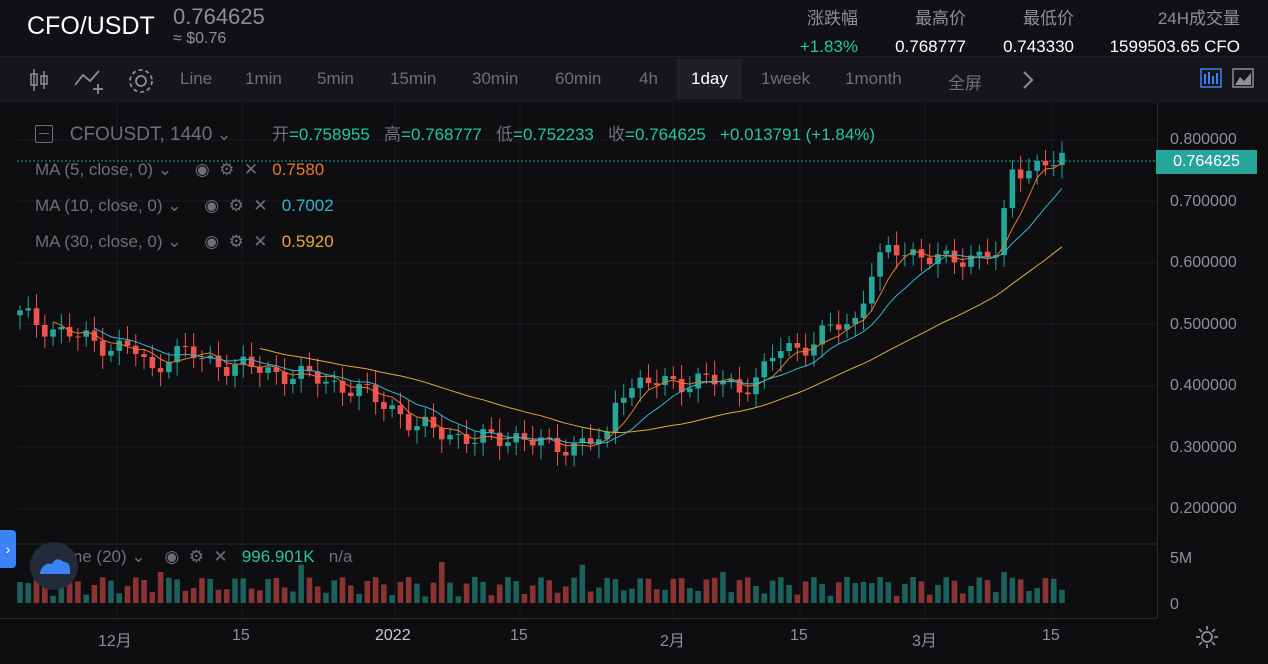  Describe the element at coordinates (648, 78) in the screenshot. I see `interval-4h: 4h` at that location.